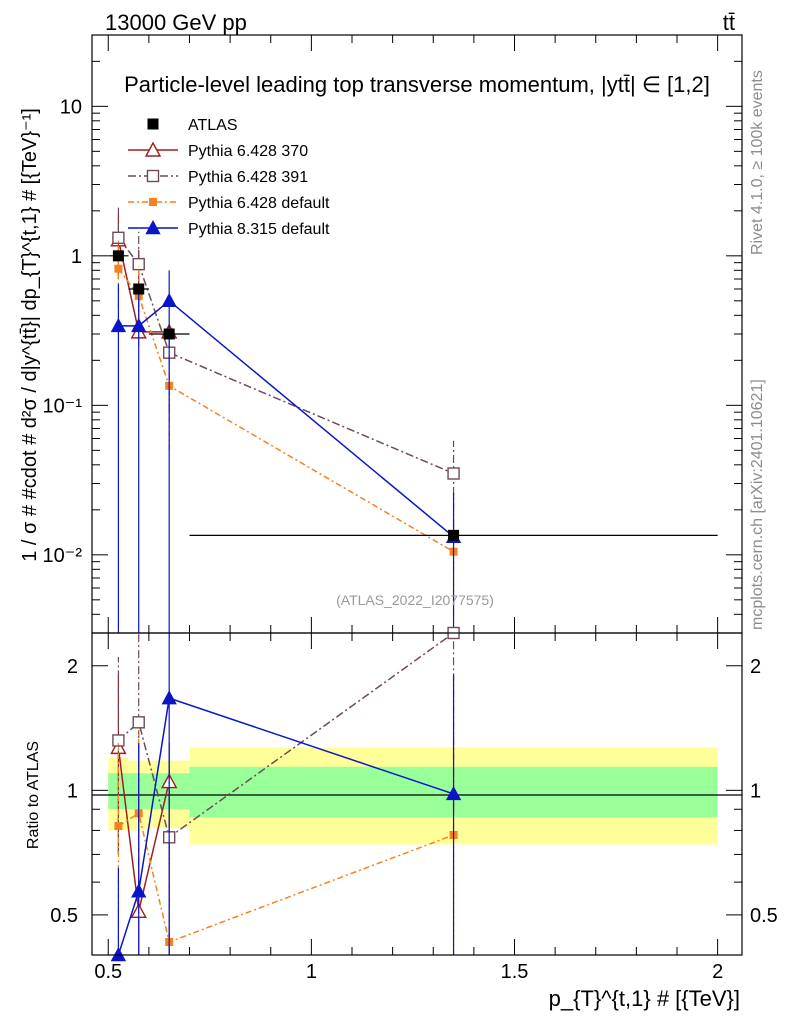 The height and width of the screenshot is (1024, 786). What do you see at coordinates (76, 257) in the screenshot?
I see `main-y-tick-label: 1` at bounding box center [76, 257].